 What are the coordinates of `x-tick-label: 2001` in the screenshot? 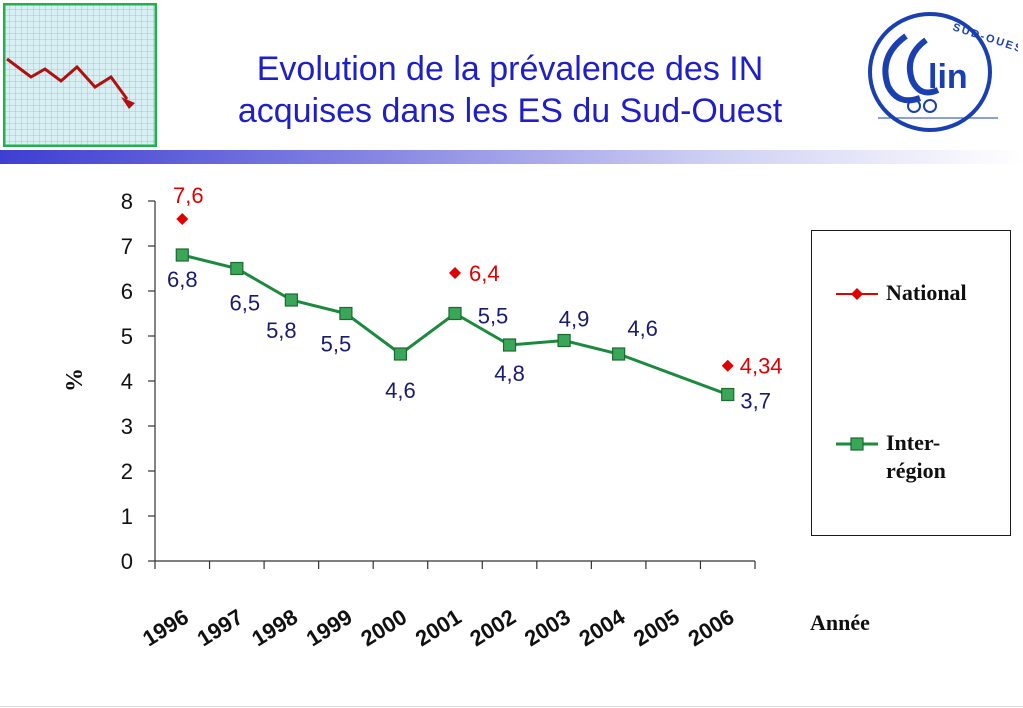 It's located at (438, 627).